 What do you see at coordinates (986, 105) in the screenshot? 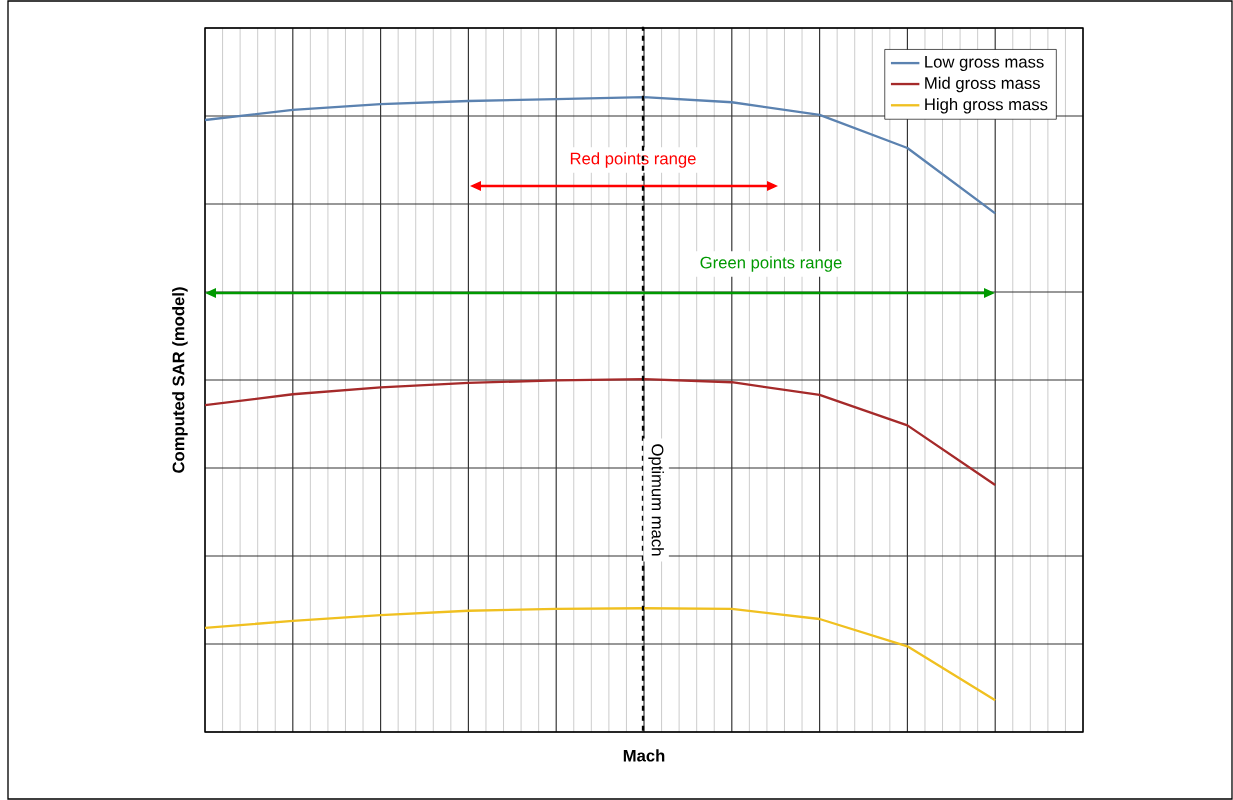
I see `legend-label: High gross mass` at bounding box center [986, 105].